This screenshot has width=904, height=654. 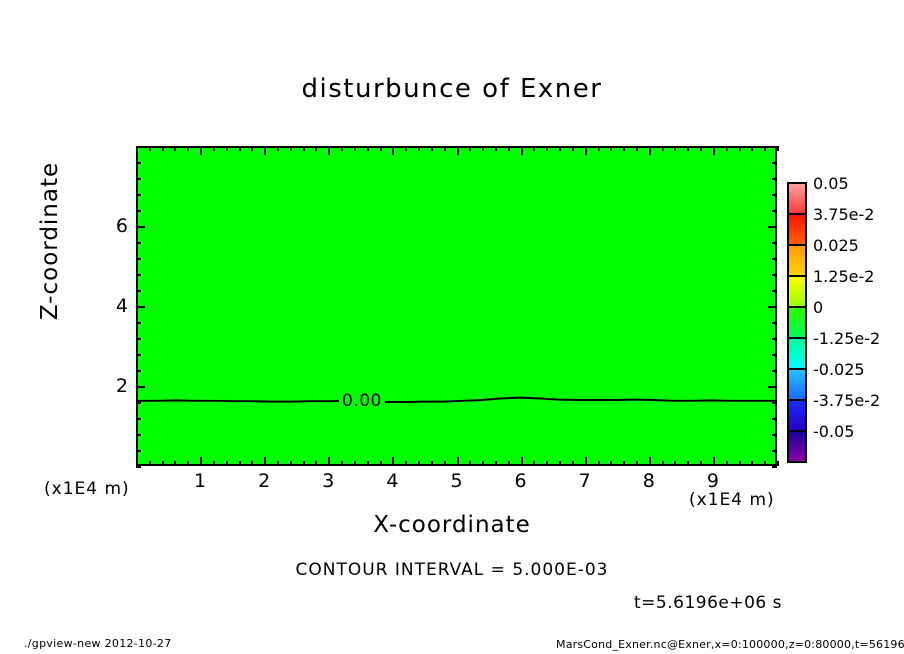 What do you see at coordinates (520, 481) in the screenshot?
I see `x-axis-tick-label: 6` at bounding box center [520, 481].